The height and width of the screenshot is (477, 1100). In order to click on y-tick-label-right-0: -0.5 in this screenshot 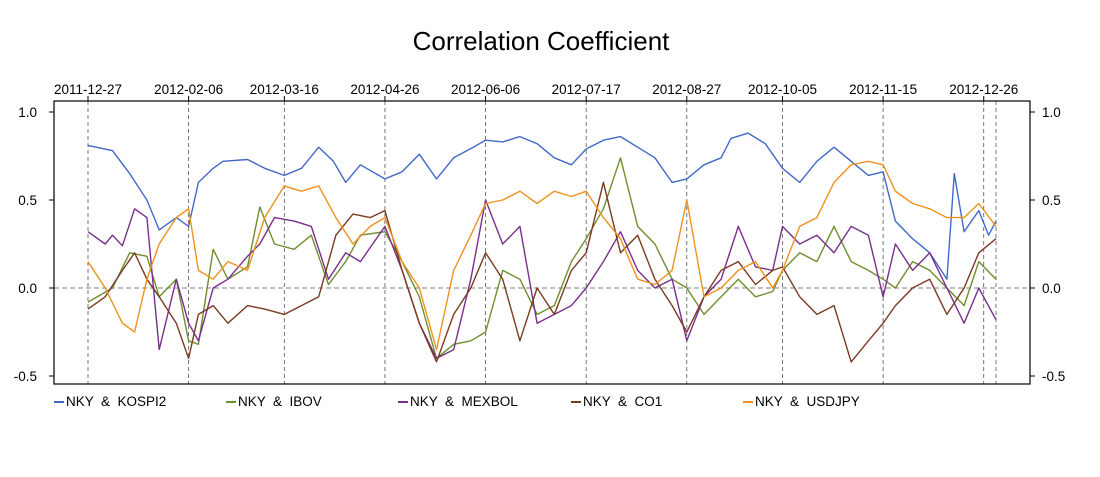, I will do `click(1053, 376)`.